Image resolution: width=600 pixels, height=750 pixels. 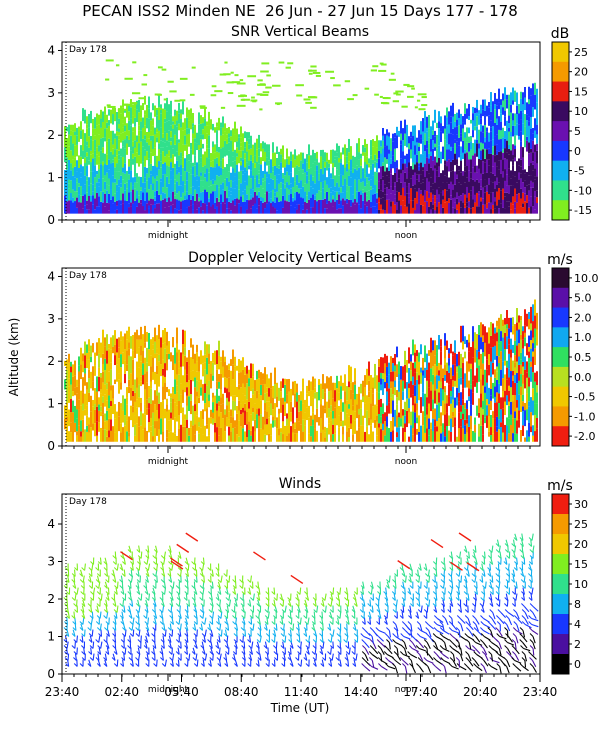 What do you see at coordinates (583, 357) in the screenshot?
I see `colorbar-label: 0.5` at bounding box center [583, 357].